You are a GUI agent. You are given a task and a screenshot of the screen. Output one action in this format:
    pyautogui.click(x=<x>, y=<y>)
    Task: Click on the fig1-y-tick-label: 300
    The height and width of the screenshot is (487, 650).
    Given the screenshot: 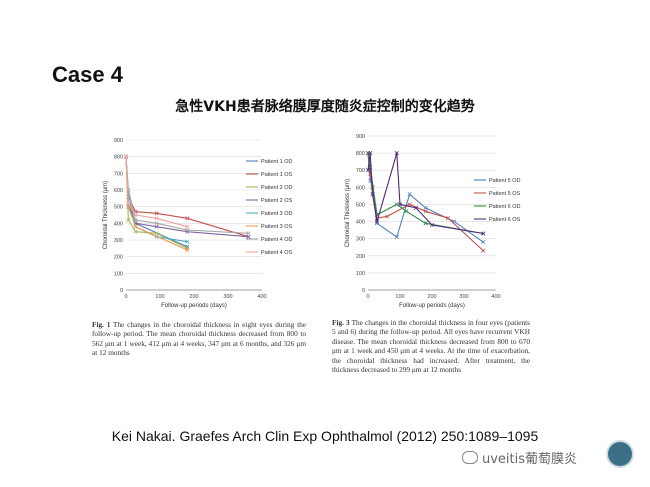 What is the action you would take?
    pyautogui.click(x=118, y=241)
    